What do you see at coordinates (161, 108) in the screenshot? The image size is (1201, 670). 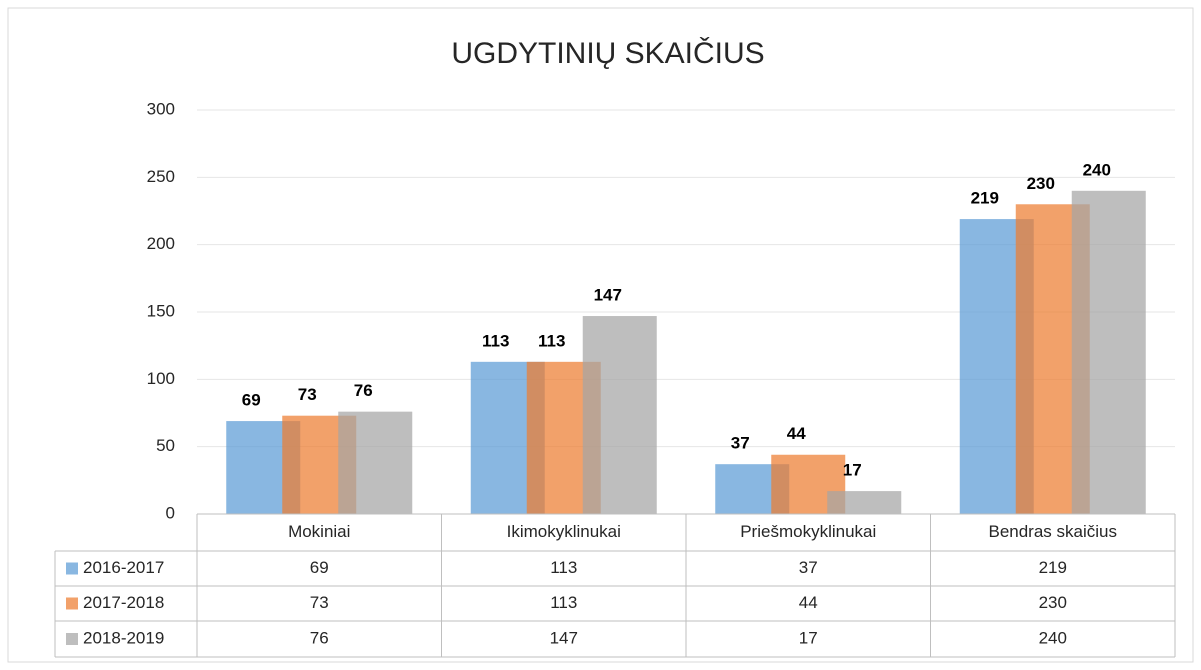 I see `y-tick-label: 300` at bounding box center [161, 108].